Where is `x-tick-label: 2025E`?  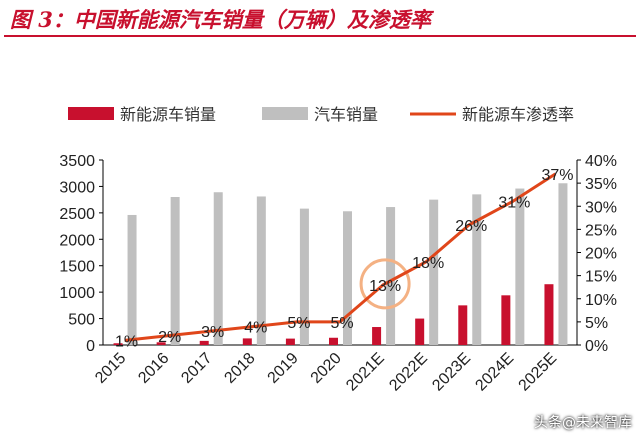
x-tick-label: 2025E is located at coordinates (538, 372).